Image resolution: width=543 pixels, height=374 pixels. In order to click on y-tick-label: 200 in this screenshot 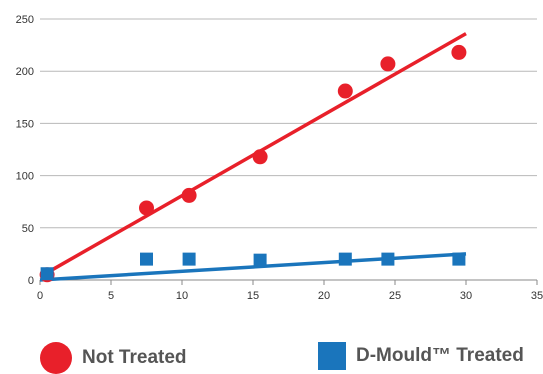, I will do `click(25, 72)`.